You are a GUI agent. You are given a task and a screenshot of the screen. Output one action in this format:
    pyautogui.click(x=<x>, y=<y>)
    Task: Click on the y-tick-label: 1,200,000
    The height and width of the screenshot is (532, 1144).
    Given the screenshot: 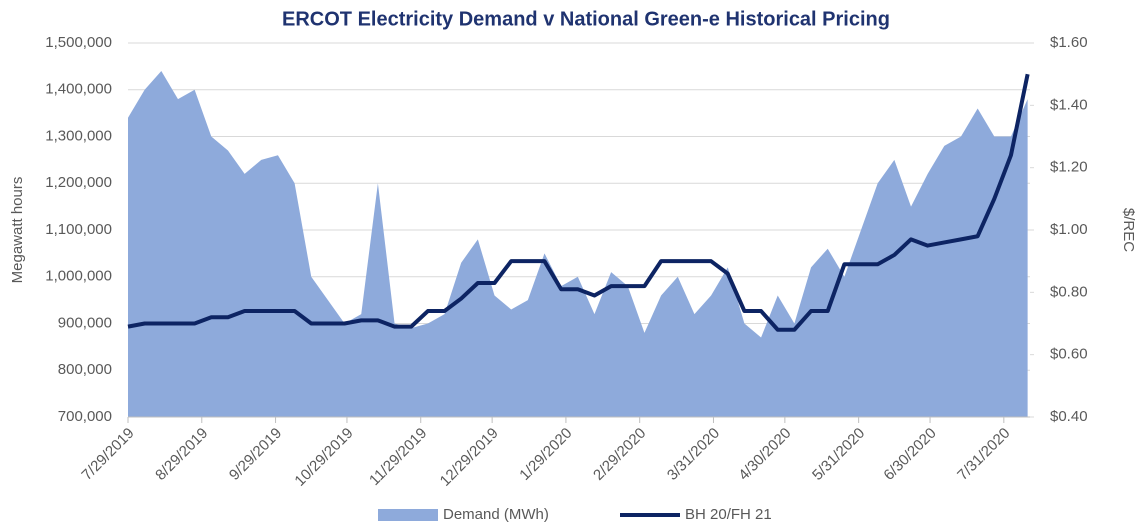 What is the action you would take?
    pyautogui.click(x=78, y=182)
    